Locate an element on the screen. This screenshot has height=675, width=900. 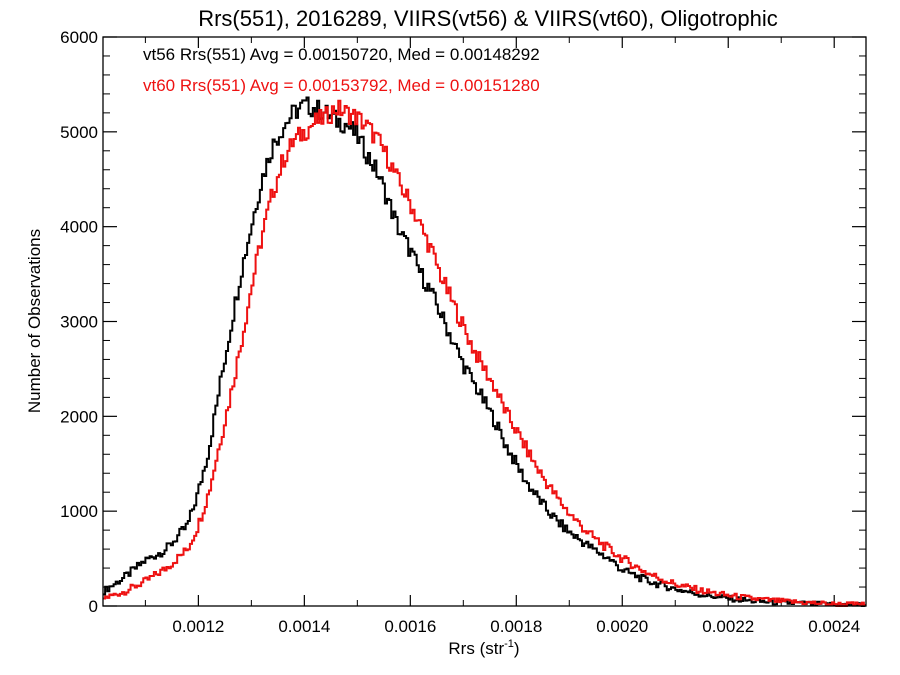
x-tick-label: 0.0024 is located at coordinates (834, 626).